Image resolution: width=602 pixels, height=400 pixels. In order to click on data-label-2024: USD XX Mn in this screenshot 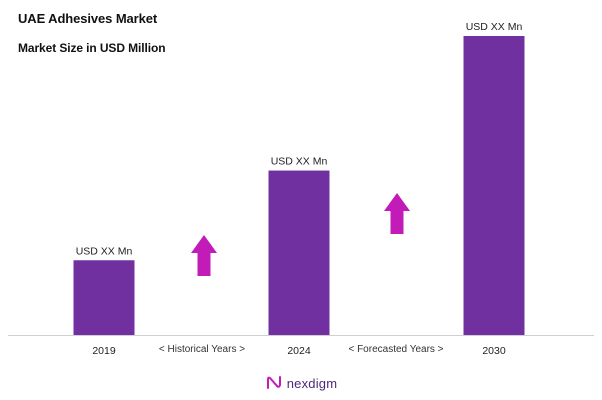, I will do `click(299, 162)`.